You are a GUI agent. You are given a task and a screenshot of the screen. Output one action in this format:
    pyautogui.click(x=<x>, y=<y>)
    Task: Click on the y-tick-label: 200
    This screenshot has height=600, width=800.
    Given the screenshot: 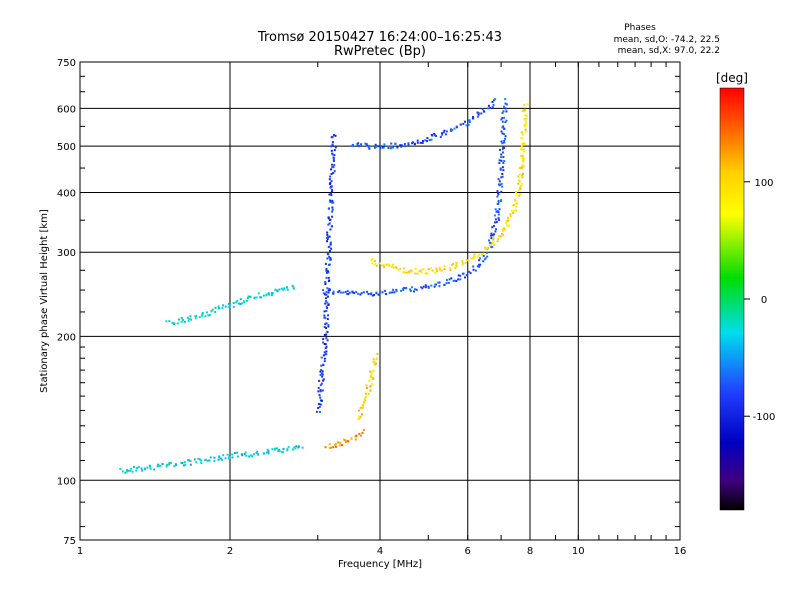 What is the action you would take?
    pyautogui.click(x=66, y=337)
    